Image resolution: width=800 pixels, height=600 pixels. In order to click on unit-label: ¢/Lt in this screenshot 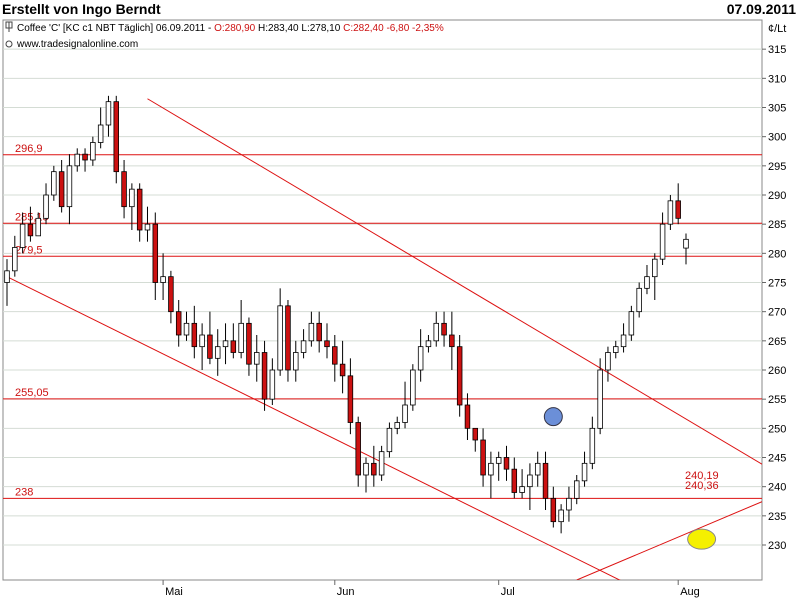, I will do `click(777, 29)`.